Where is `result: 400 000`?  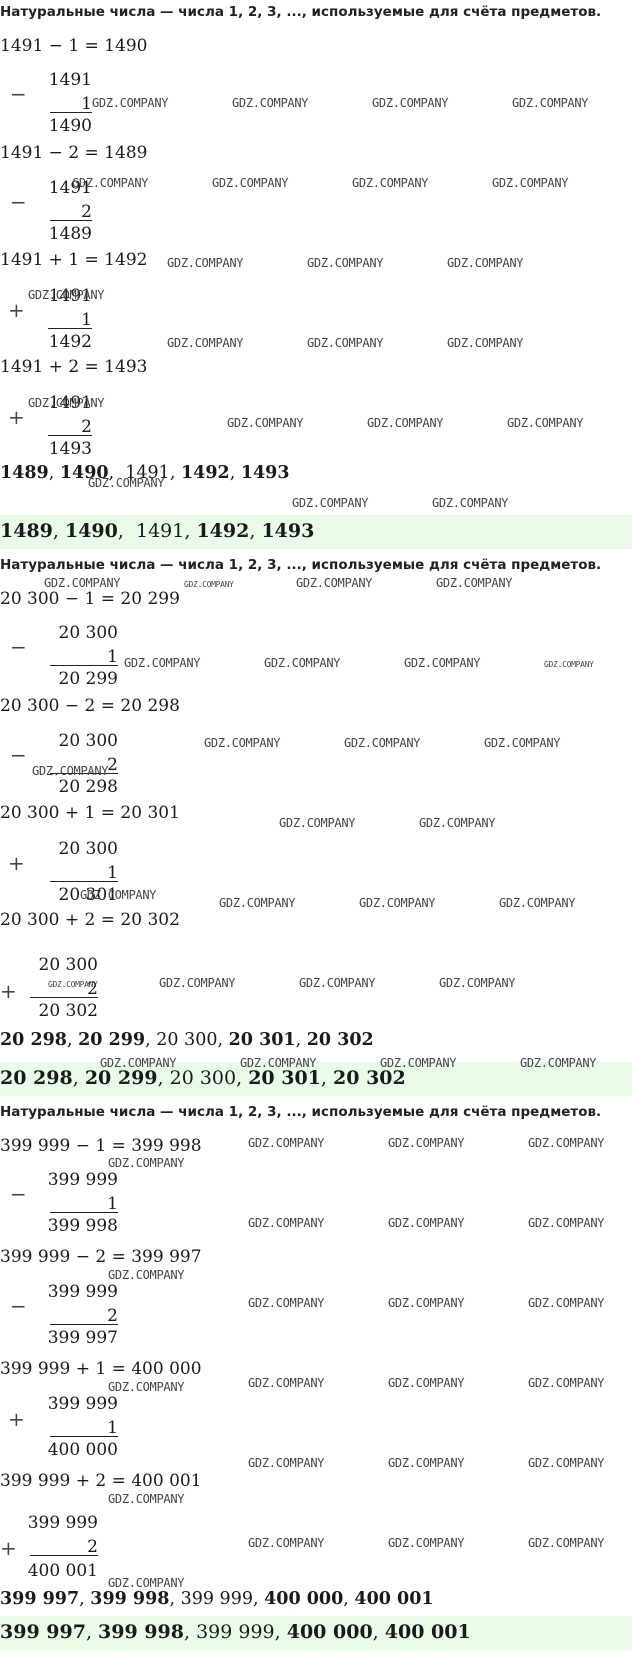
result: 400 000 is located at coordinates (82, 1450).